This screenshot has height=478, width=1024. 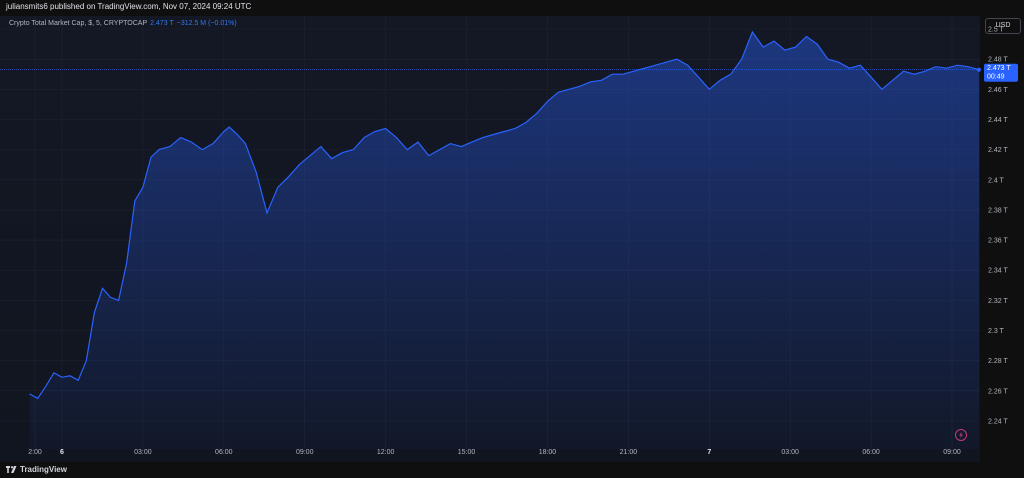 What do you see at coordinates (996, 180) in the screenshot?
I see `y-tick-label: 2.4 T` at bounding box center [996, 180].